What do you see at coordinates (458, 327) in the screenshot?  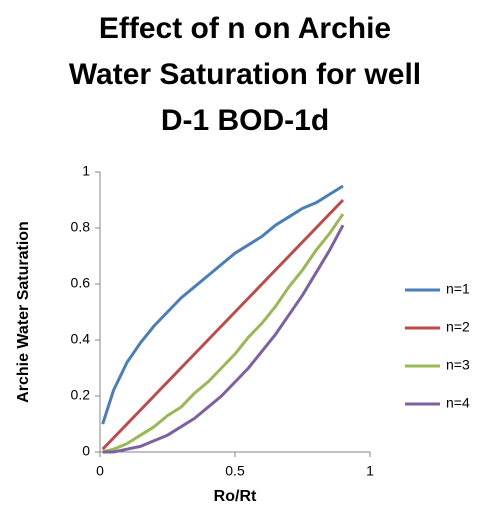 I see `legend-label: n=2` at bounding box center [458, 327].